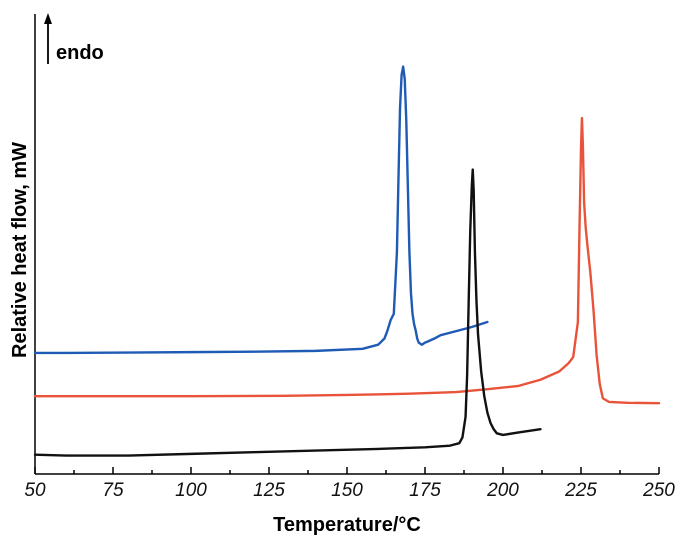 Image resolution: width=680 pixels, height=536 pixels. What do you see at coordinates (191, 490) in the screenshot?
I see `x-tick-label: 100` at bounding box center [191, 490].